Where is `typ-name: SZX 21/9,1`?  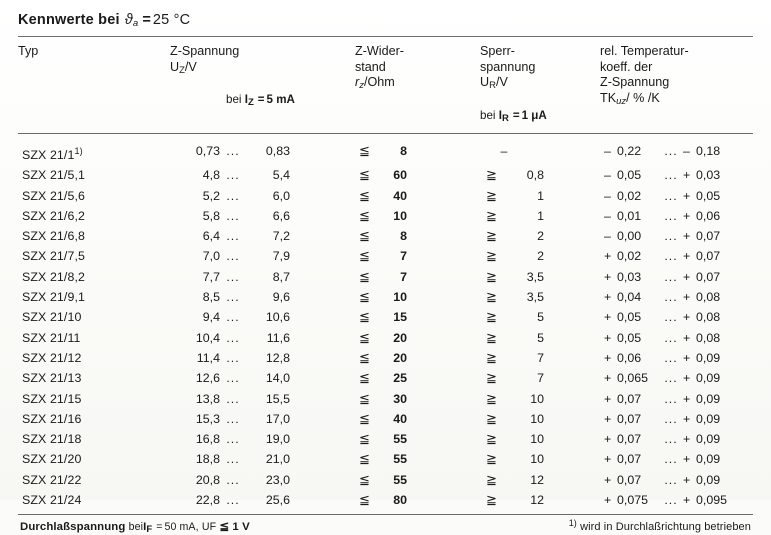
typ-name: SZX 21/9,1 is located at coordinates (53, 297).